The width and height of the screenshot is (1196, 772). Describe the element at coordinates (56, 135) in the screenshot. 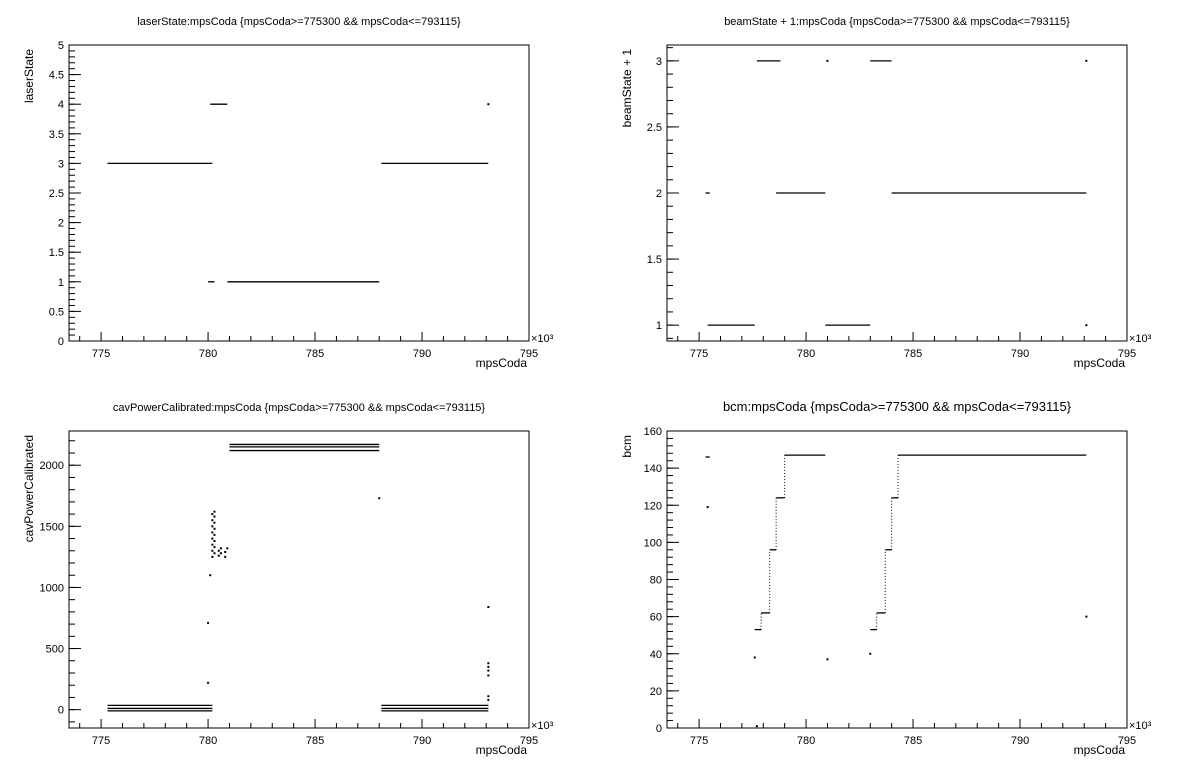

I see `y-tick-label: 3.5` at that location.